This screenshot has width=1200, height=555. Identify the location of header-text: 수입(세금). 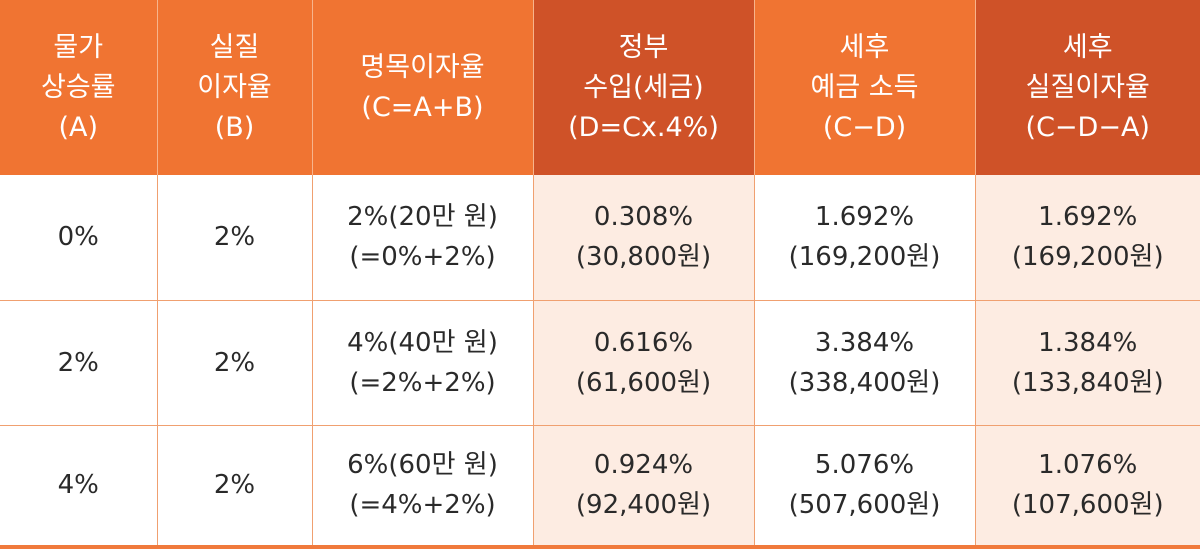
(643, 87).